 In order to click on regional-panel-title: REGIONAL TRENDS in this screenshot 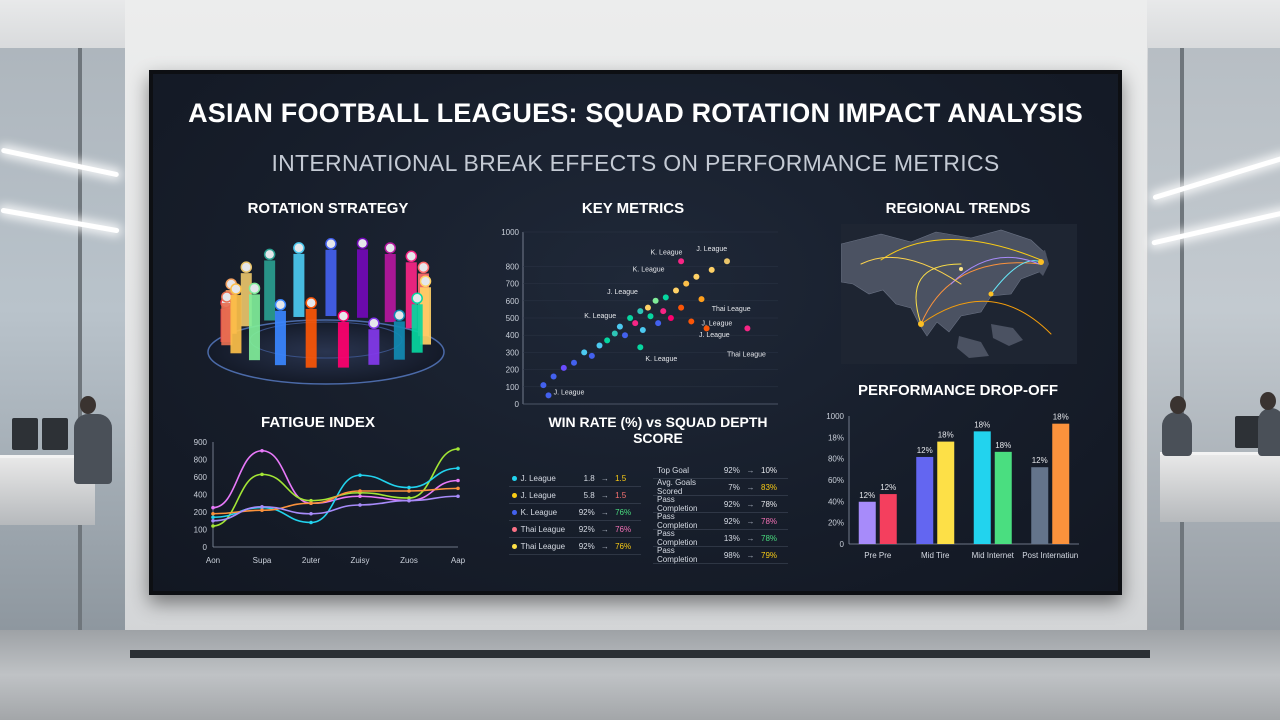, I will do `click(958, 208)`.